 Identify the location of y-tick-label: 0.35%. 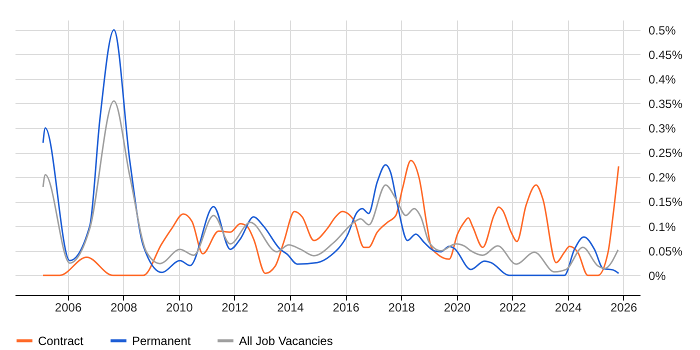
(665, 103).